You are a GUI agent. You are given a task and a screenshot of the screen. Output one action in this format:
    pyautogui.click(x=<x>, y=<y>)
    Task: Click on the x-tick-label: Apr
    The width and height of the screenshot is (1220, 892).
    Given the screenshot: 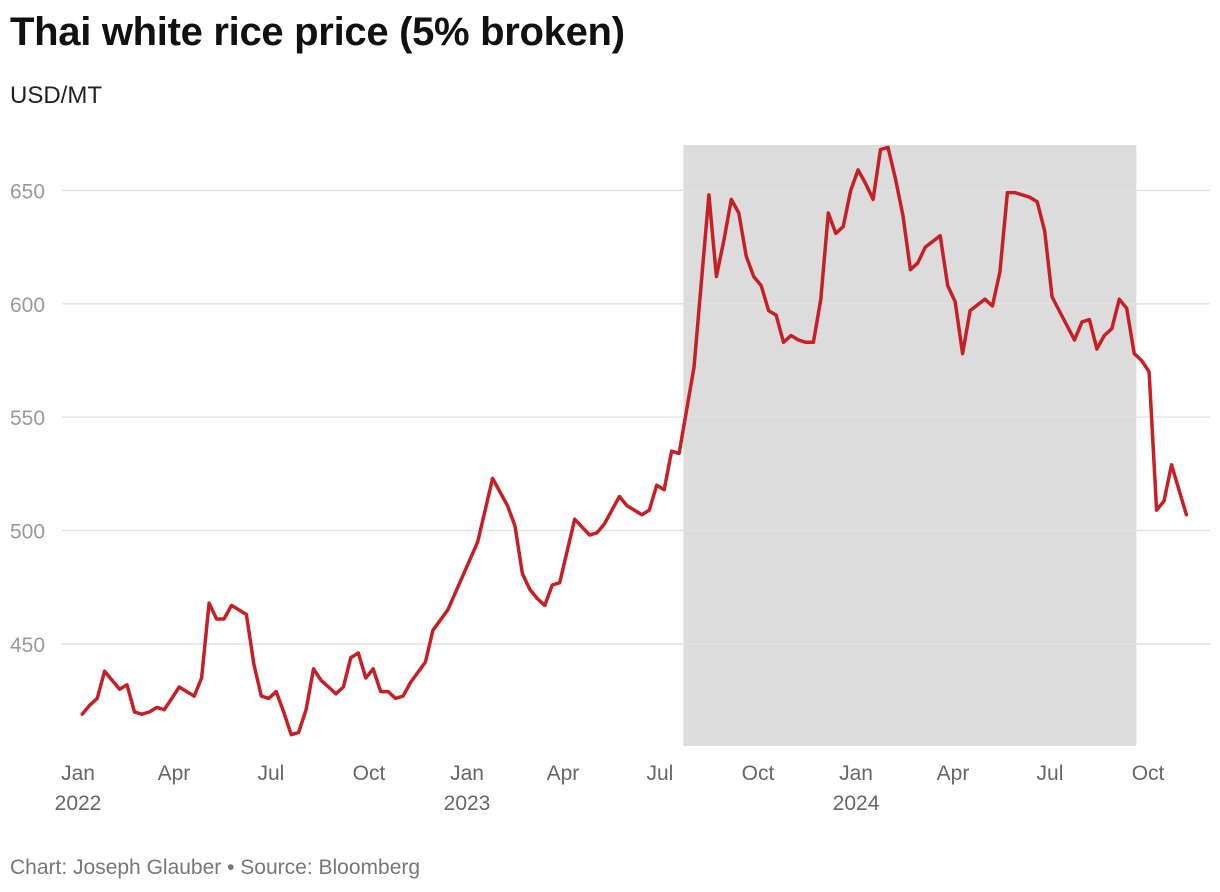 What is the action you would take?
    pyautogui.click(x=953, y=773)
    